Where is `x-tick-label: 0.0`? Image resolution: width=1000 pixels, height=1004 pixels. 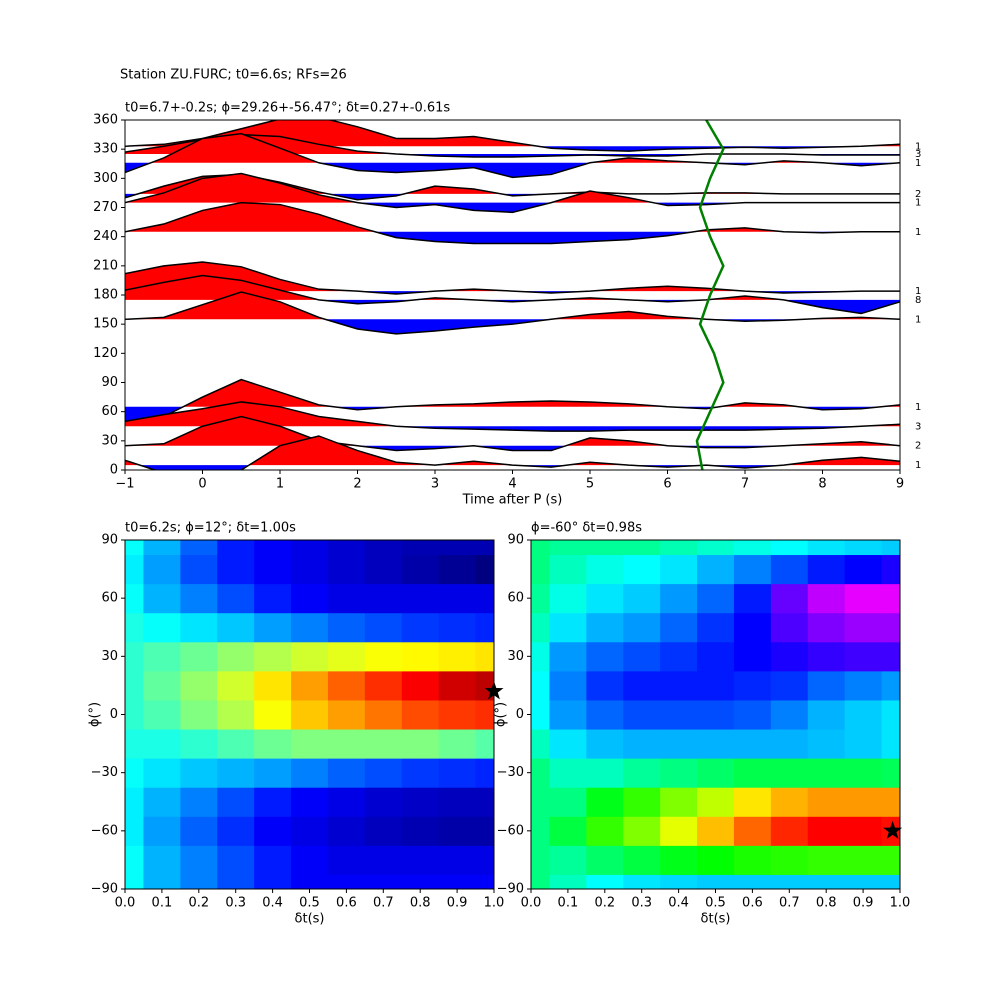 x-tick-label: 0.0 is located at coordinates (531, 903).